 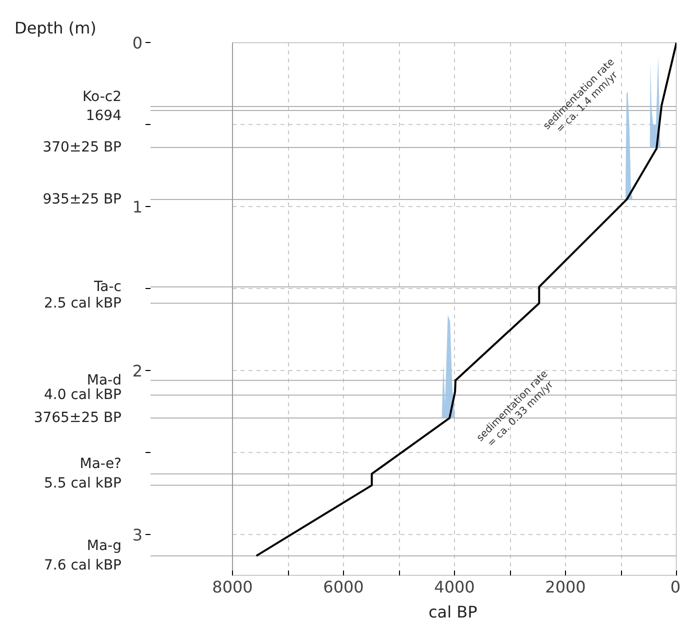 What do you see at coordinates (137, 43) in the screenshot?
I see `y-tick-label: 0` at bounding box center [137, 43].